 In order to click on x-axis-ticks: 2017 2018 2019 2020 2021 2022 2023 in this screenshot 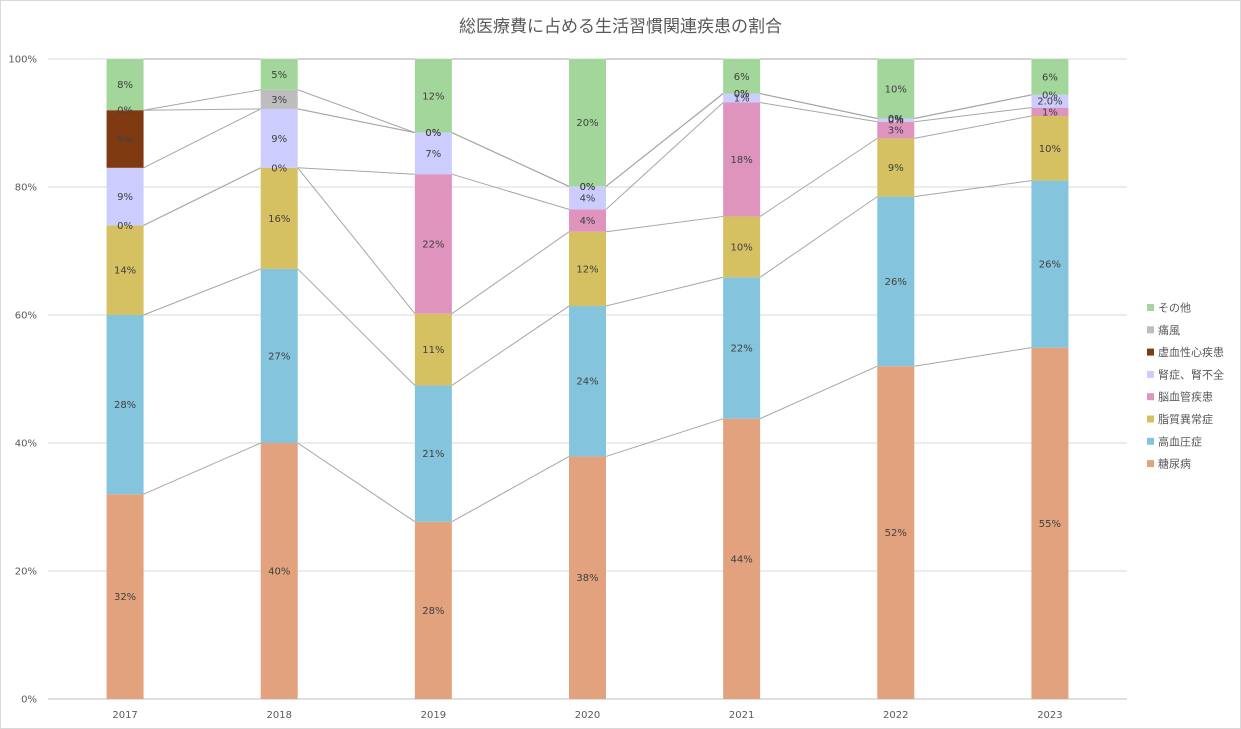, I will do `click(587, 715)`.